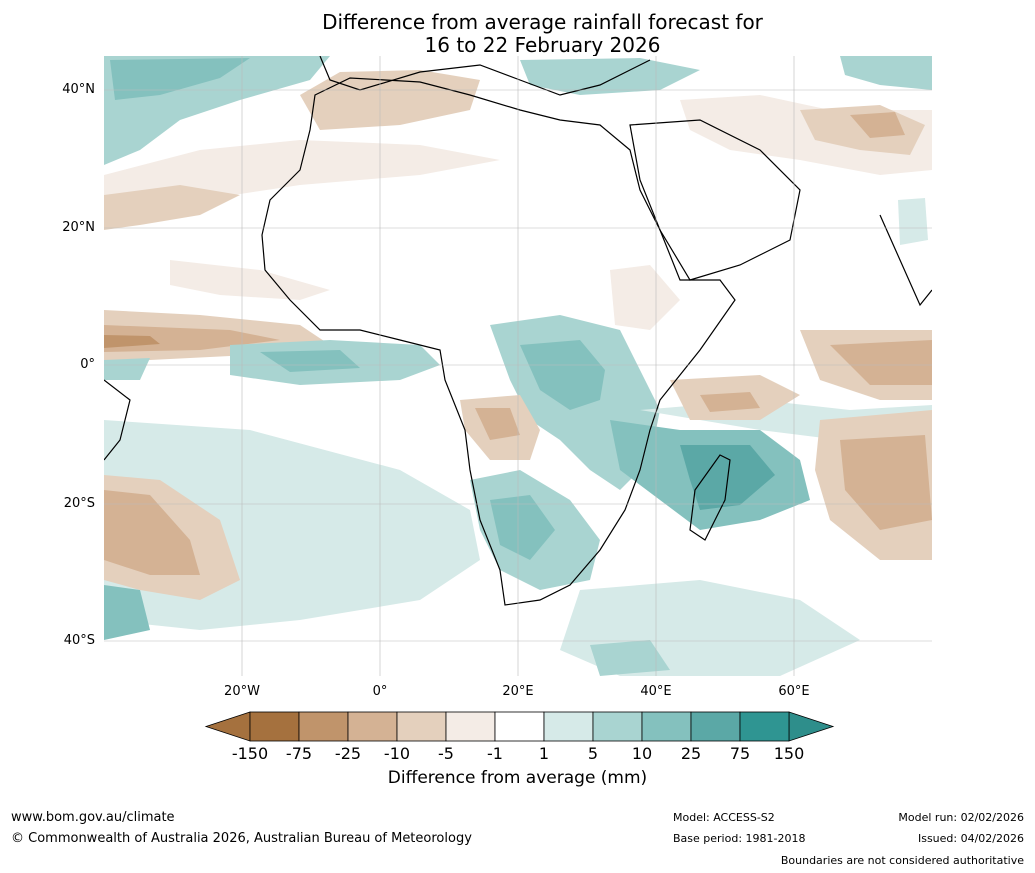 This screenshot has height=873, width=1035. Describe the element at coordinates (886, 482) in the screenshot. I see `brown-southeast-indian-core` at that location.